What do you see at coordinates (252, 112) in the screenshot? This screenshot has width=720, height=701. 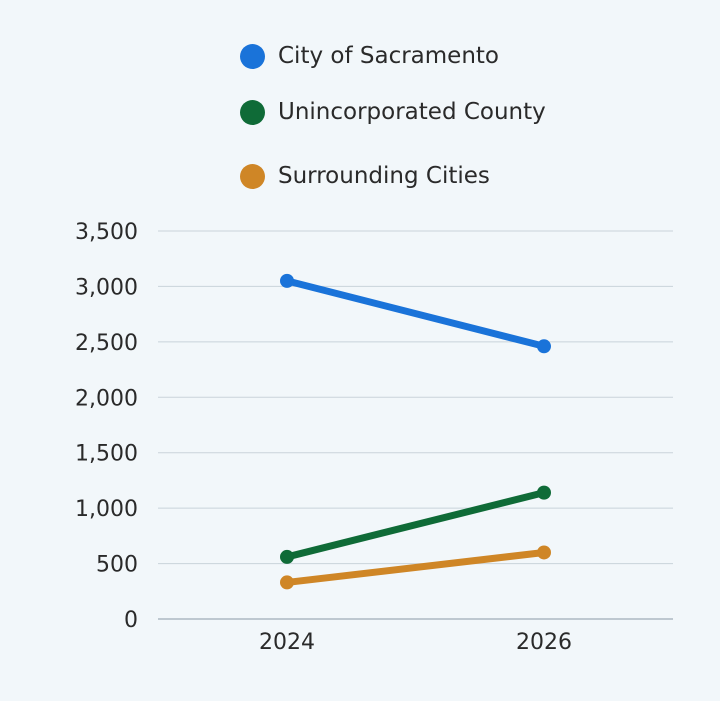 I see `legend-marker-unincorporated-county` at bounding box center [252, 112].